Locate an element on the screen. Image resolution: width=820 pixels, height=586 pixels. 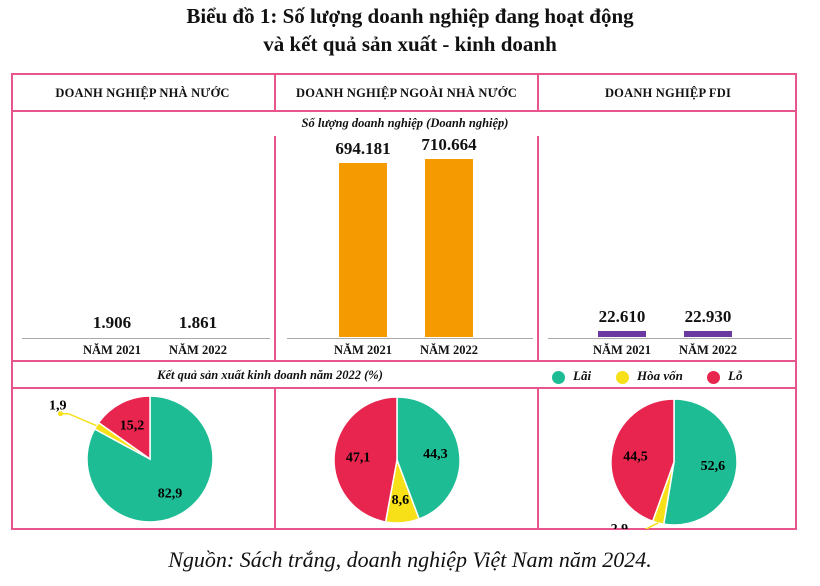
bar-axis-fdi is located at coordinates (670, 338).